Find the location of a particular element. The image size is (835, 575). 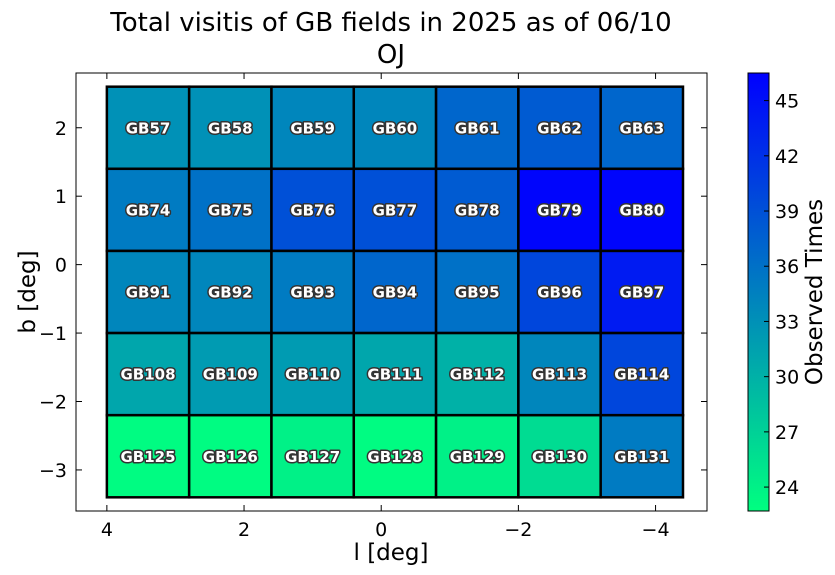

field-cell-gb131 is located at coordinates (642, 456).